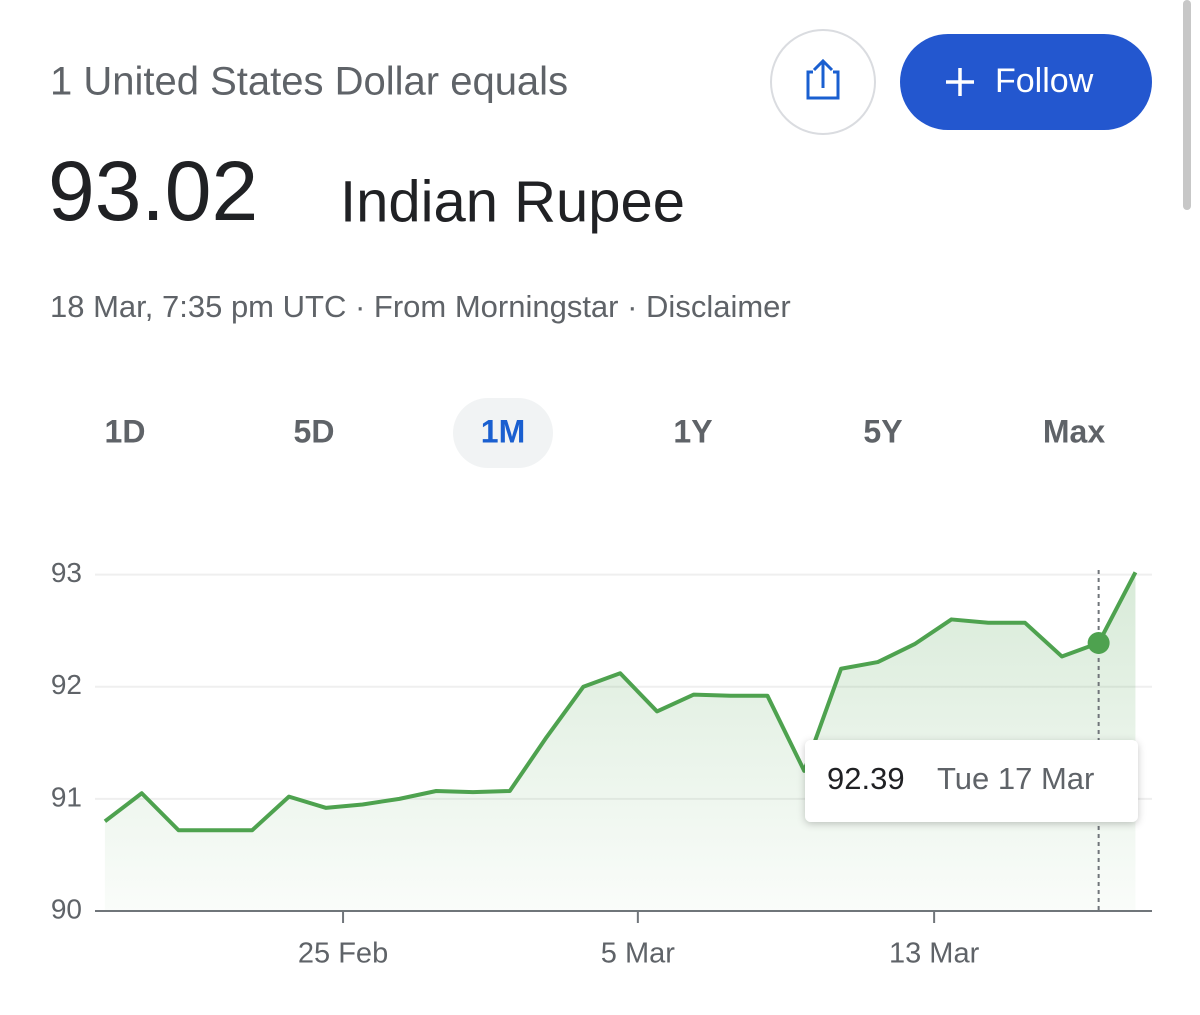 The width and height of the screenshot is (1200, 1015). I want to click on tab-highlight, so click(503, 433).